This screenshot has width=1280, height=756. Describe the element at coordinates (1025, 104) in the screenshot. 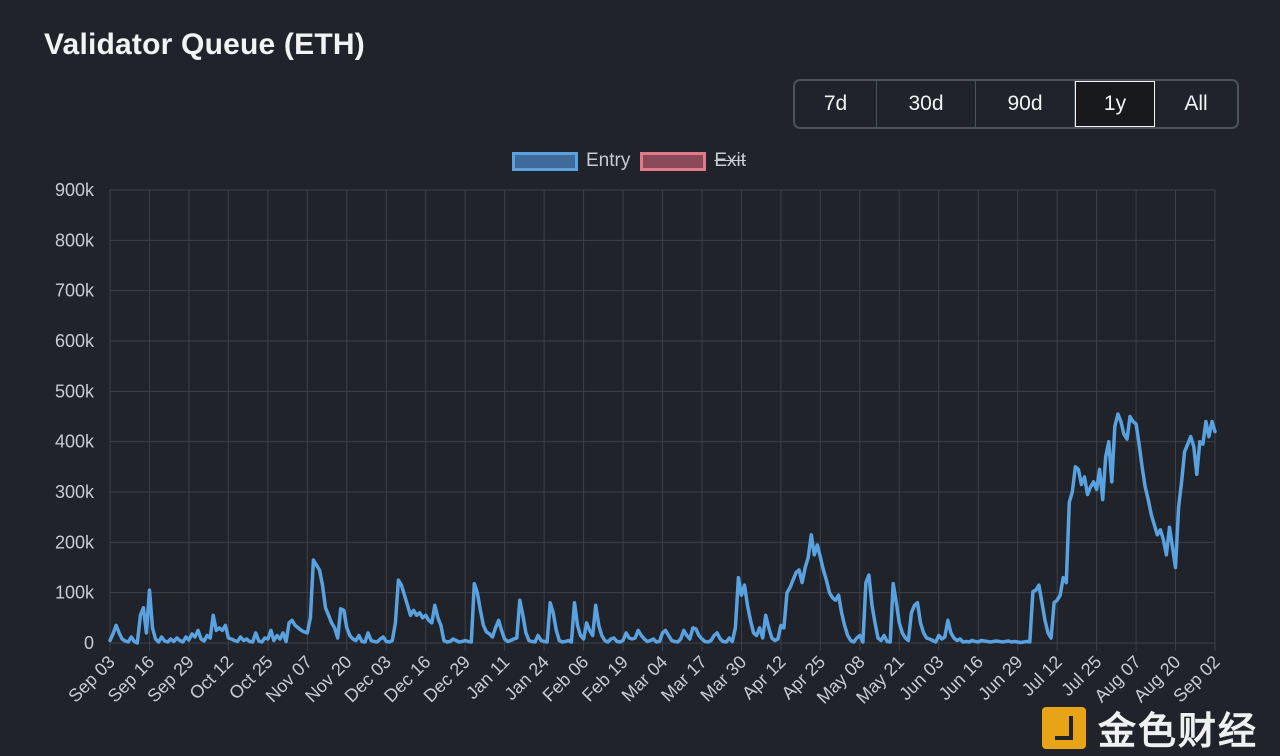

I see `range-button-90d: 90d` at that location.